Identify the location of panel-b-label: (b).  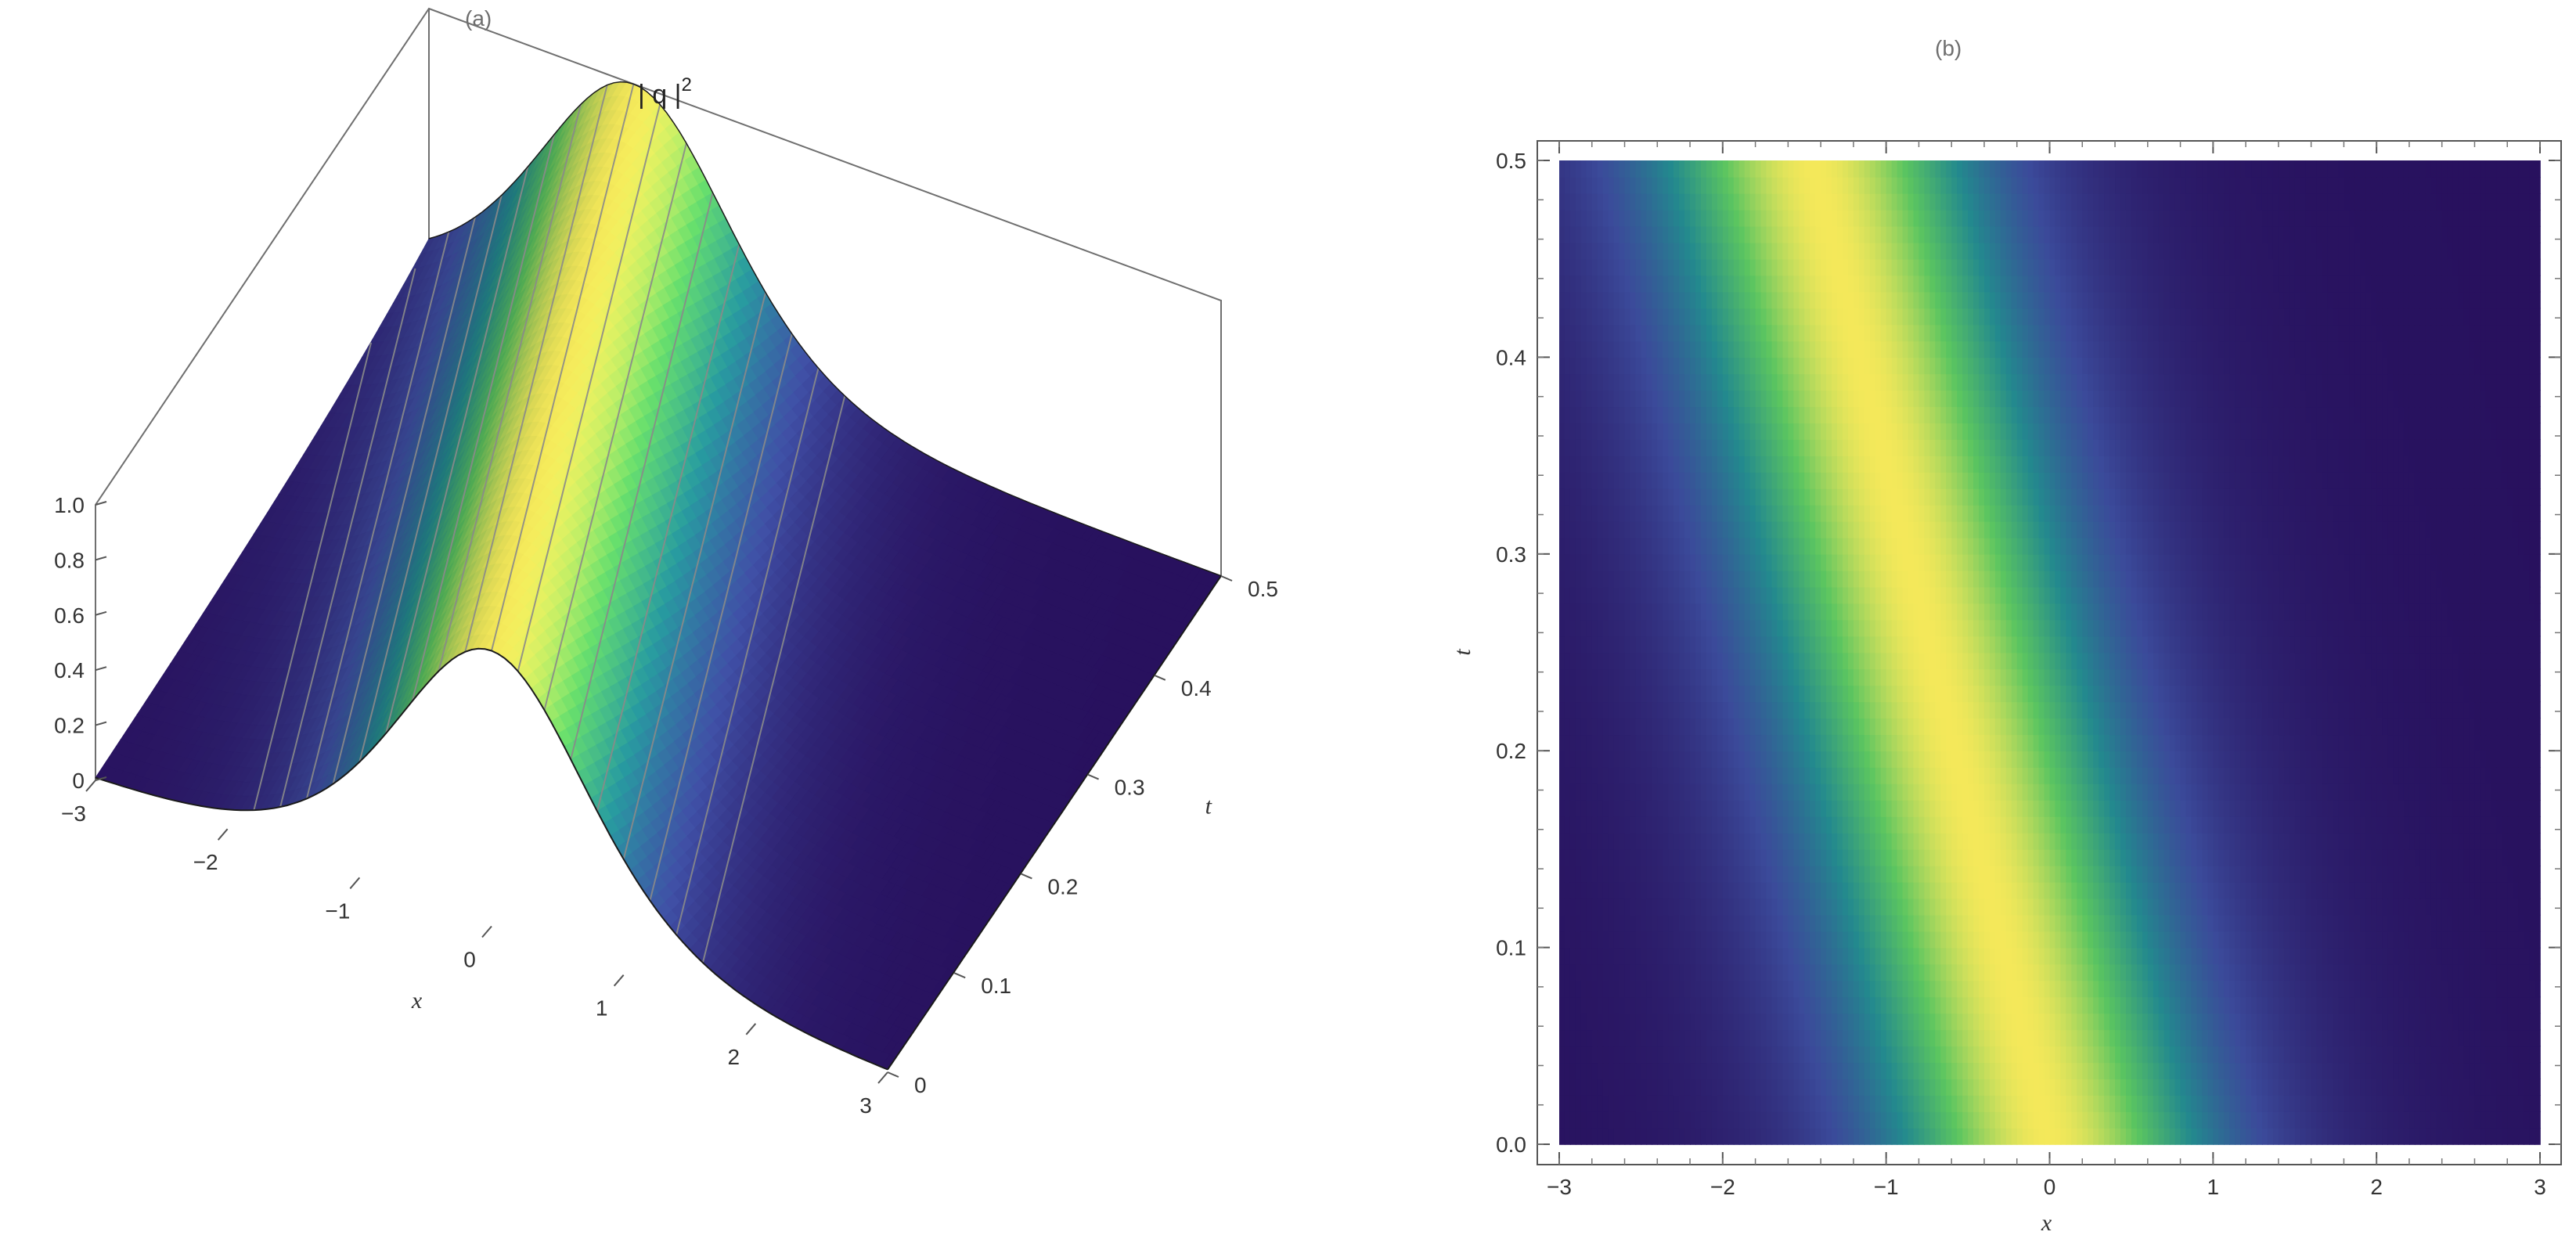
(1948, 48).